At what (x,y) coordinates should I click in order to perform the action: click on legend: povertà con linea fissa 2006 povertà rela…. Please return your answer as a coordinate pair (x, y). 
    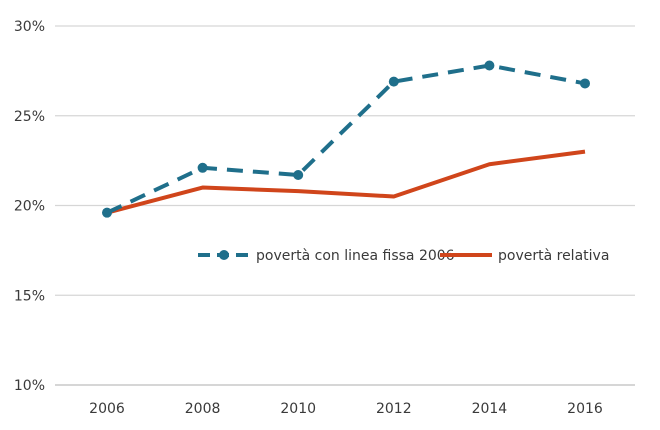
    Looking at the image, I should click on (403, 256).